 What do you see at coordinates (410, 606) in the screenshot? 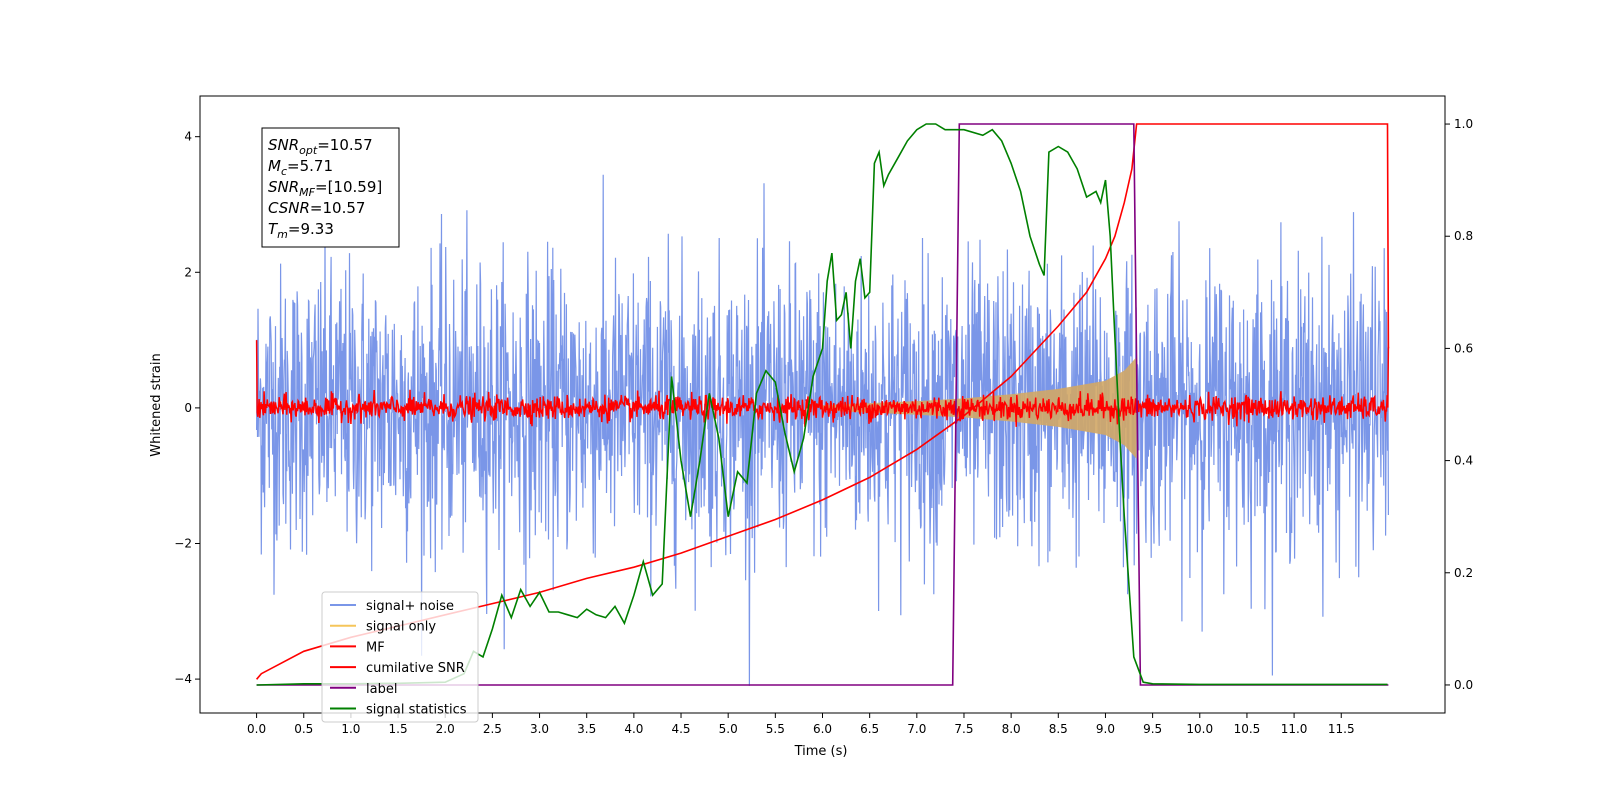
I see `legend-label: signal+ noise` at bounding box center [410, 606].